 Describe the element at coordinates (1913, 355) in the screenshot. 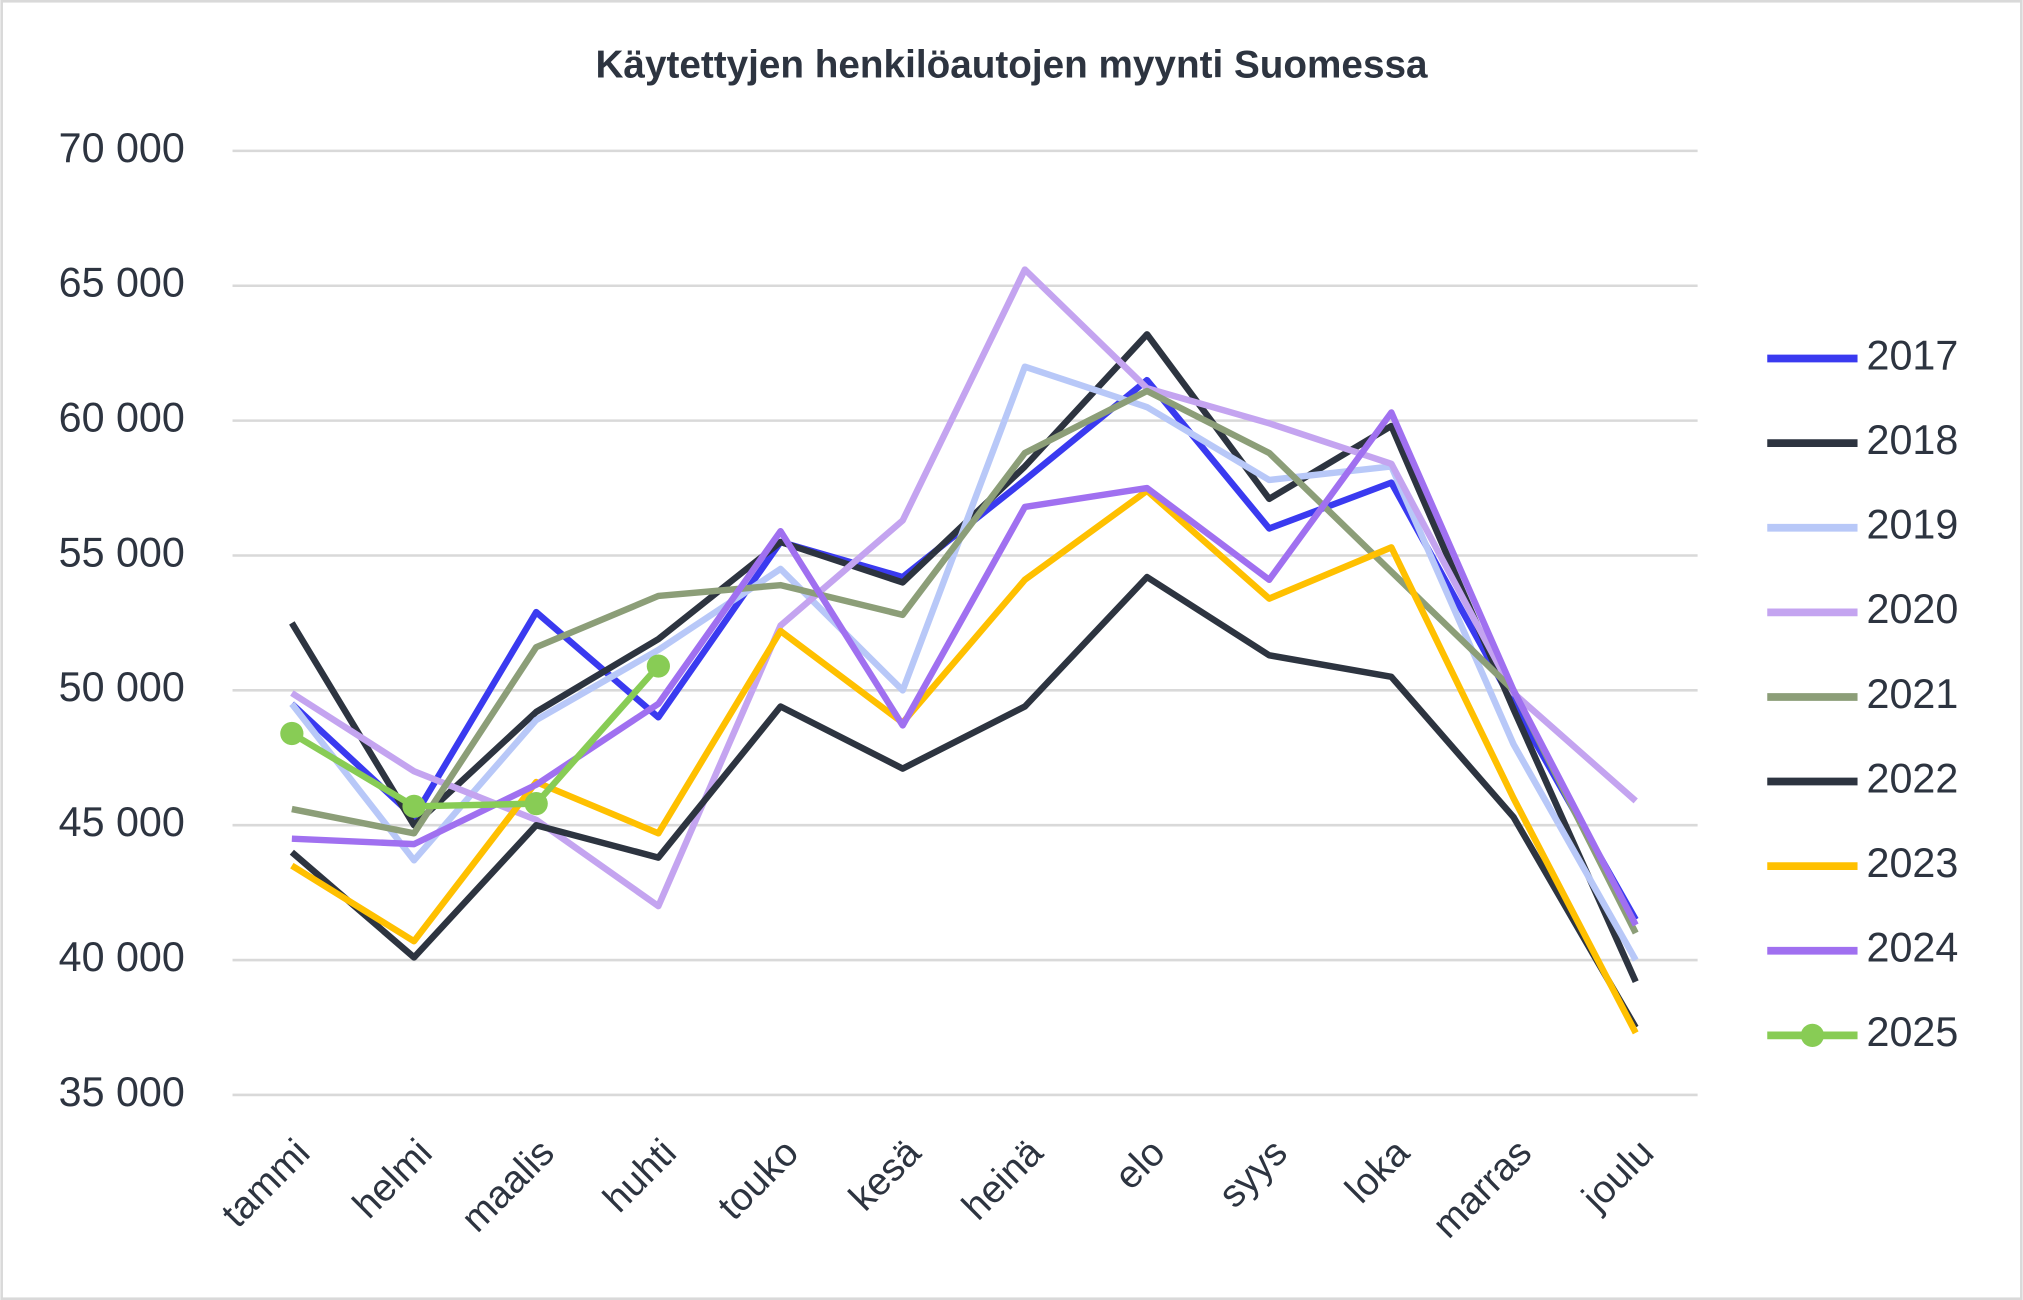

I see `legend-label: 2017` at that location.